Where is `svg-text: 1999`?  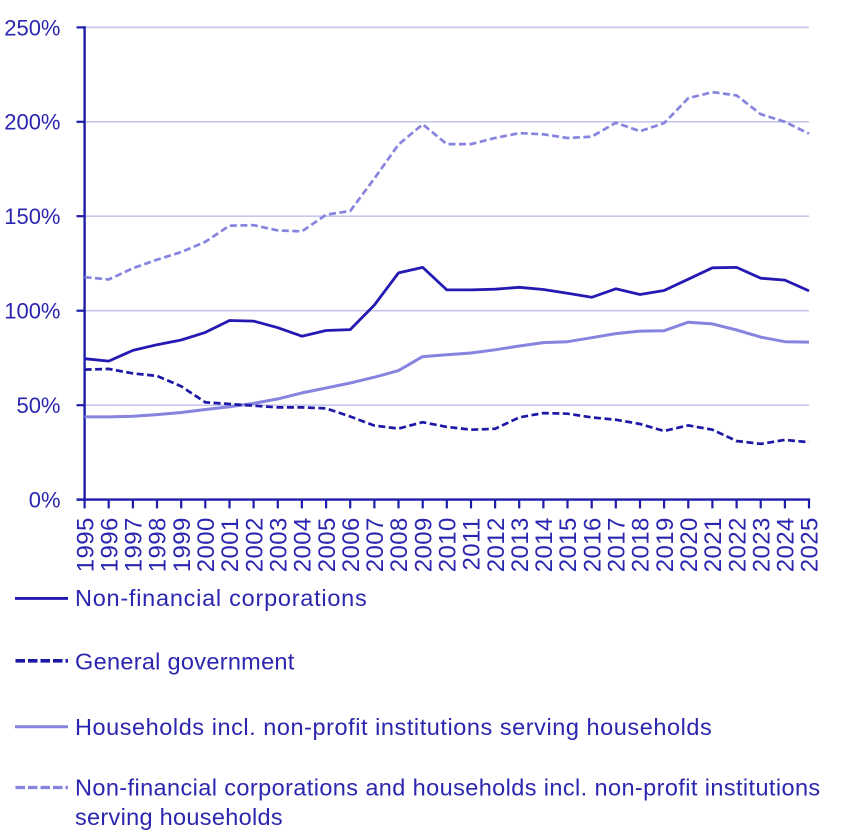 svg-text: 1999 is located at coordinates (182, 544).